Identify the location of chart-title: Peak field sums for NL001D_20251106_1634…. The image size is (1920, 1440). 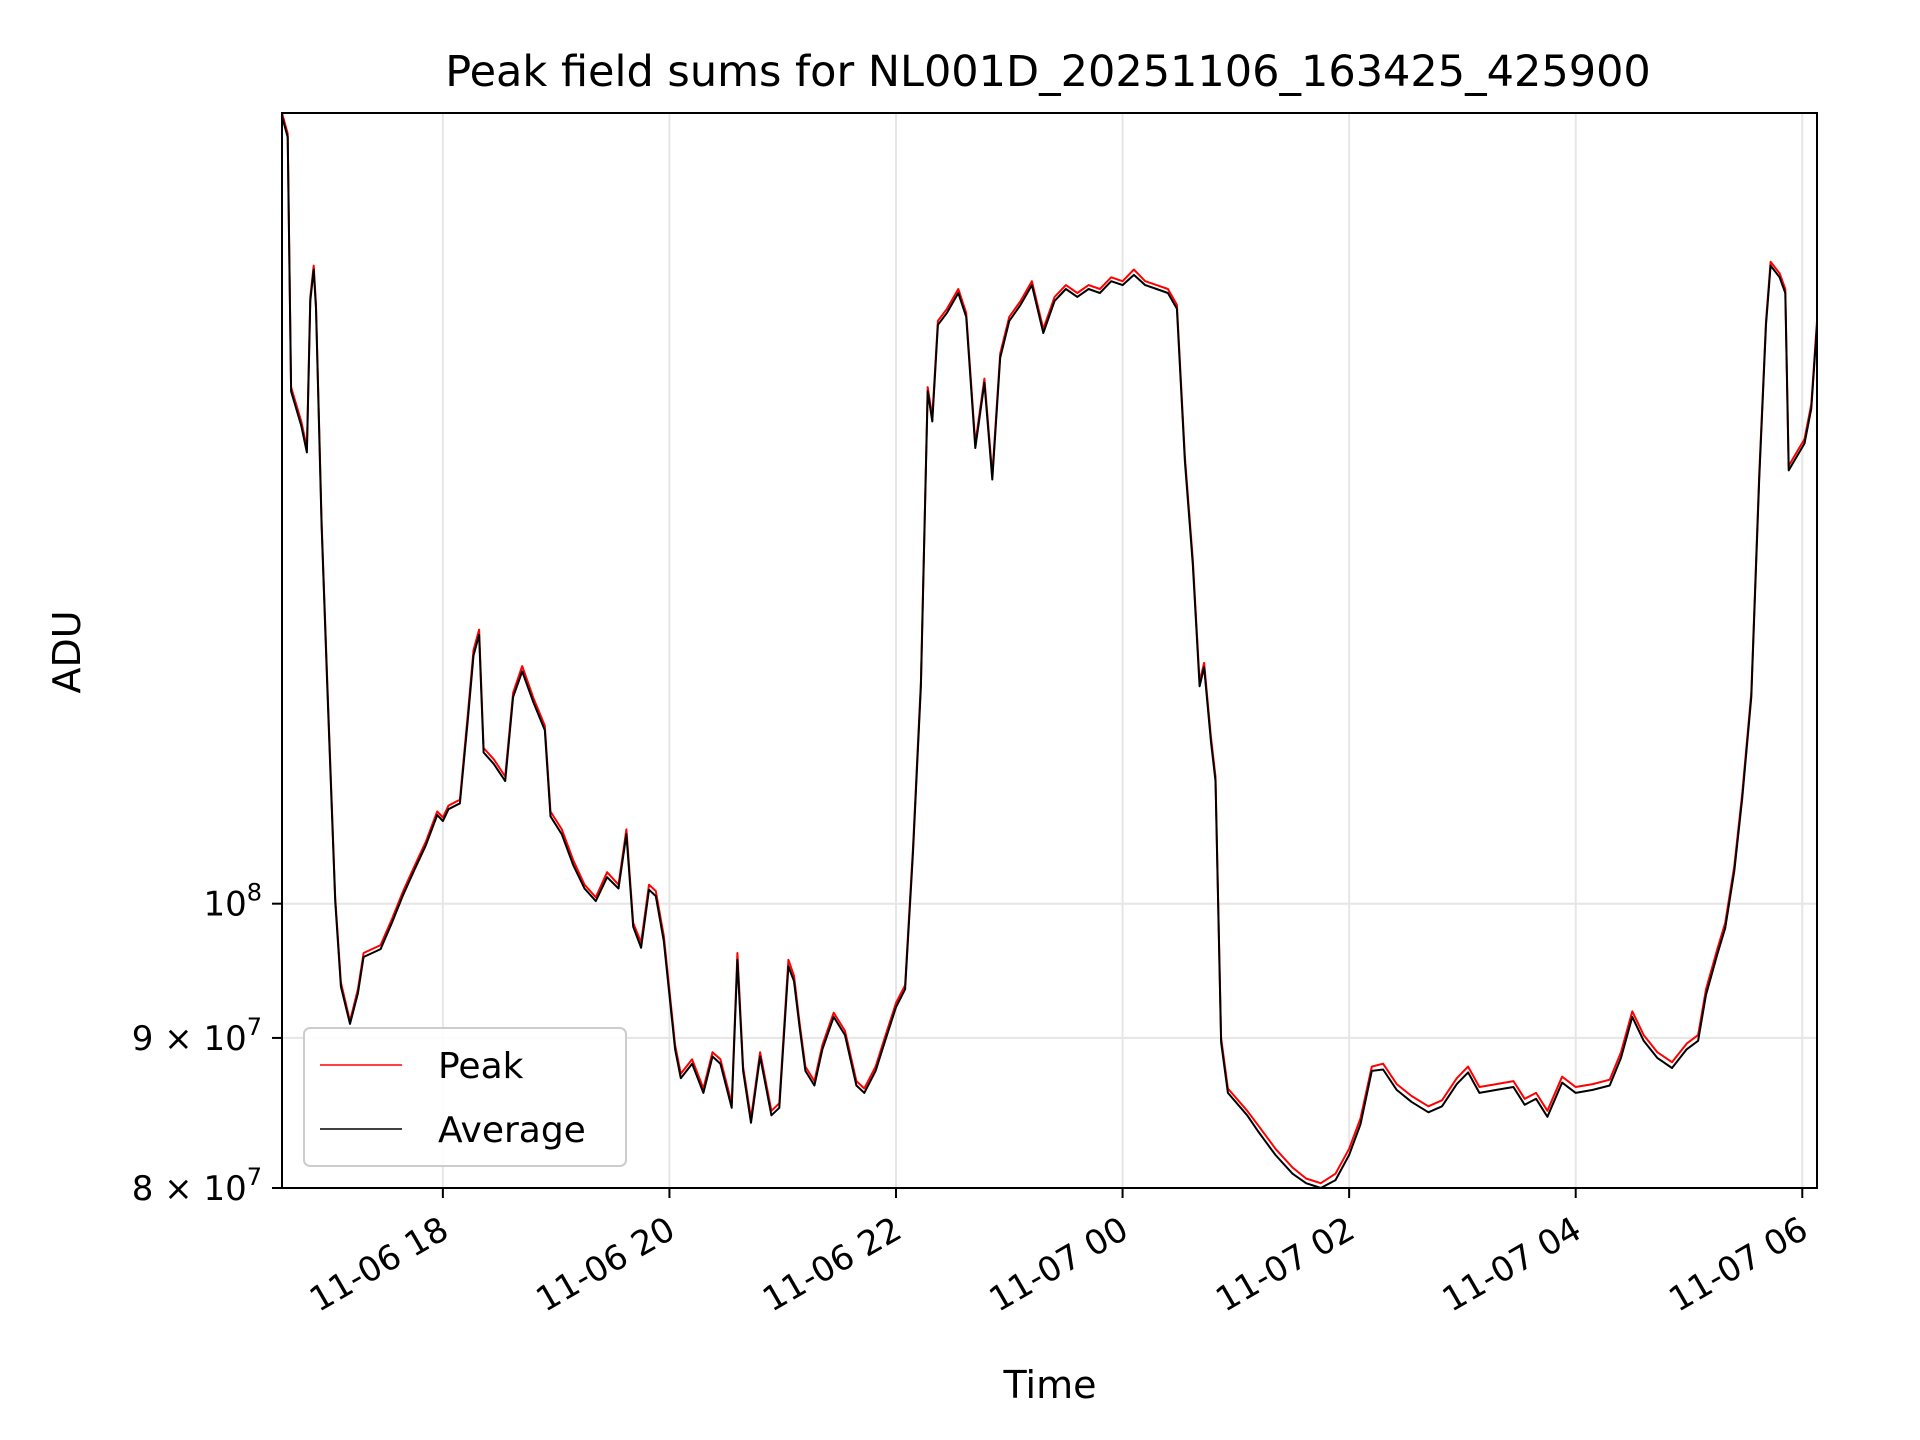
(1048, 72).